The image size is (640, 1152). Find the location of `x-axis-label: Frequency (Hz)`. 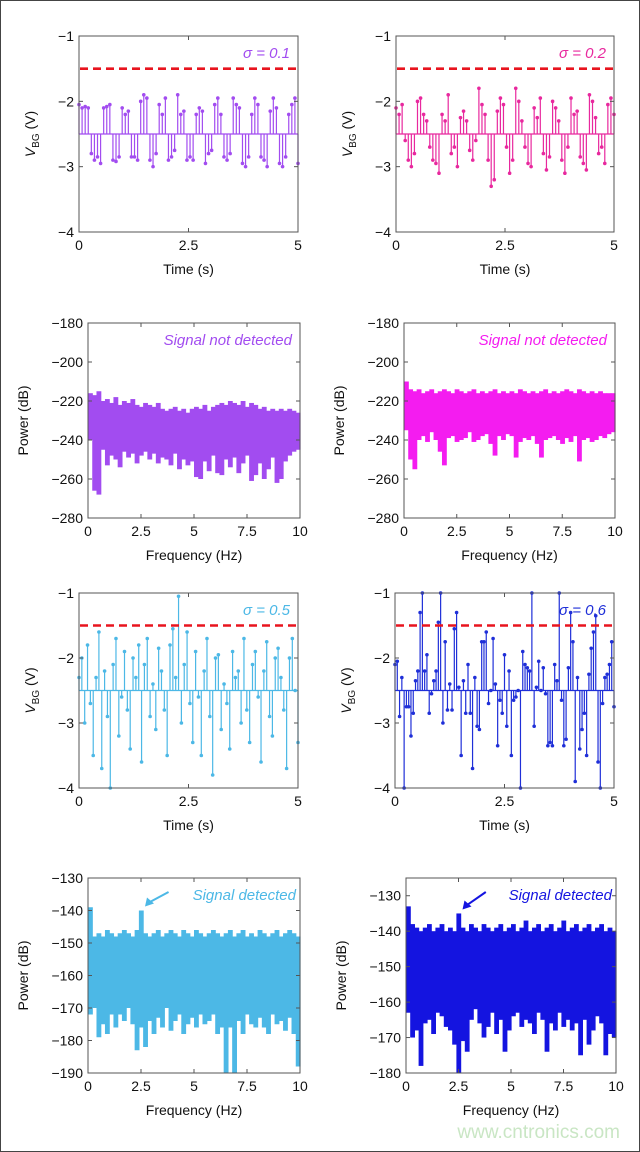

x-axis-label: Frequency (Hz) is located at coordinates (509, 555).